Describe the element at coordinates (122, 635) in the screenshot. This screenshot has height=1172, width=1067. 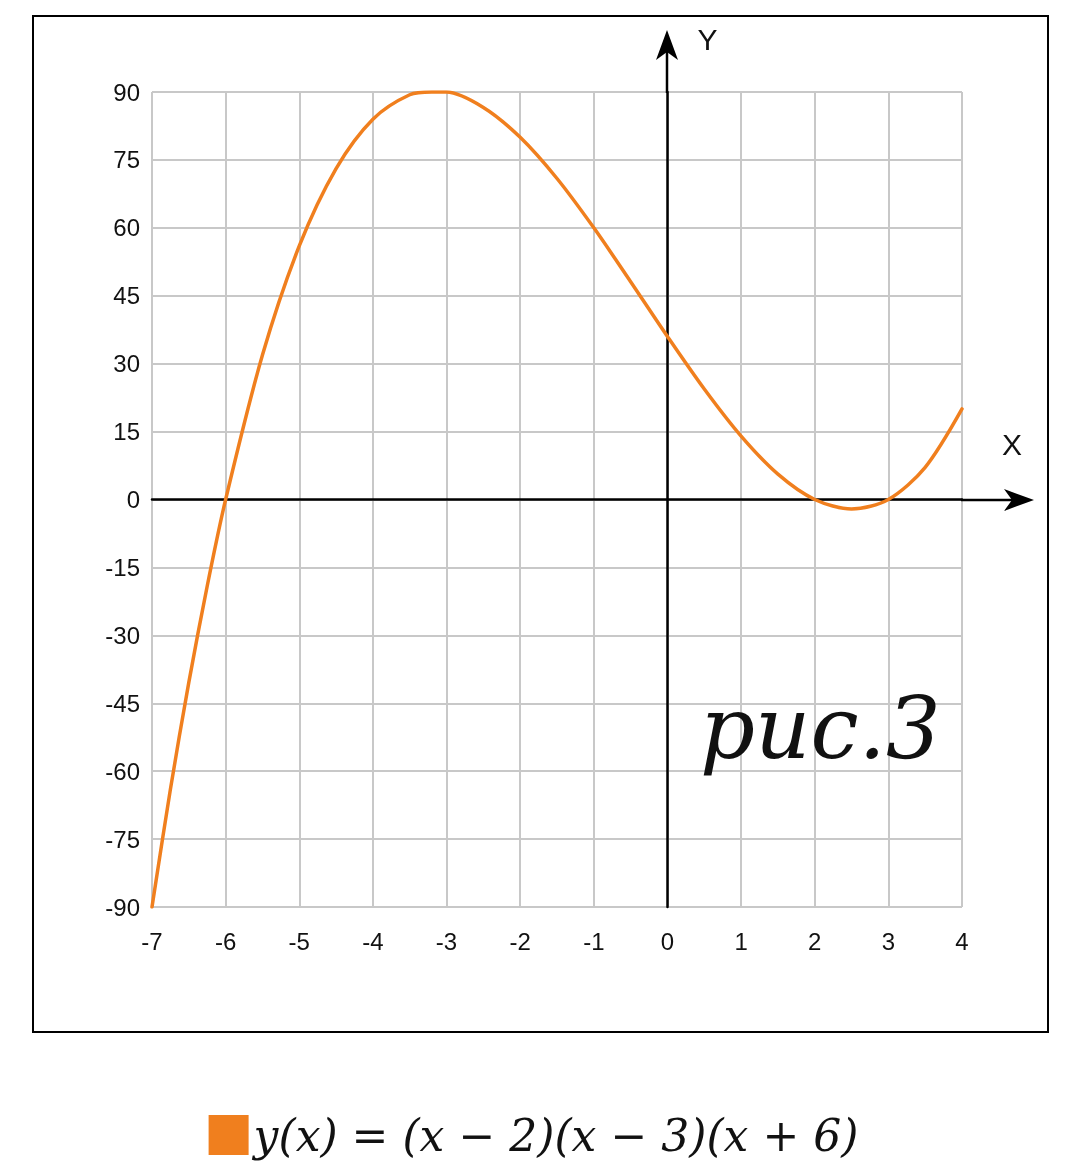
I see `y-tick-label: -30` at that location.